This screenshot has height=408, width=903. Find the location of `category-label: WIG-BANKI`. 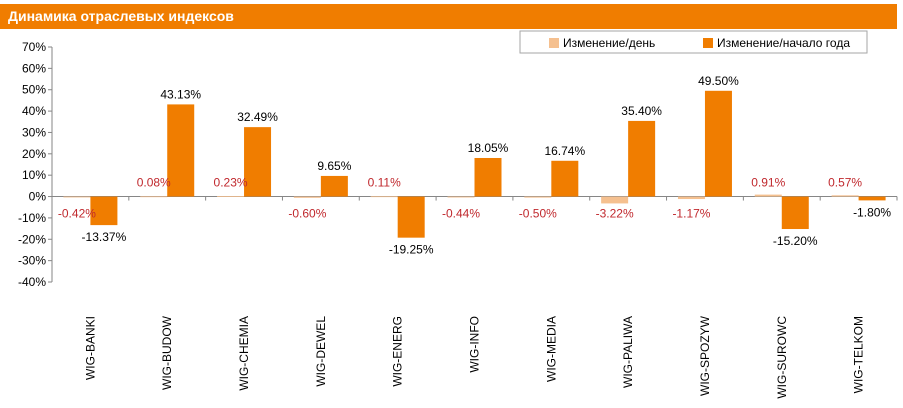

category-label: WIG-BANKI is located at coordinates (90, 348).